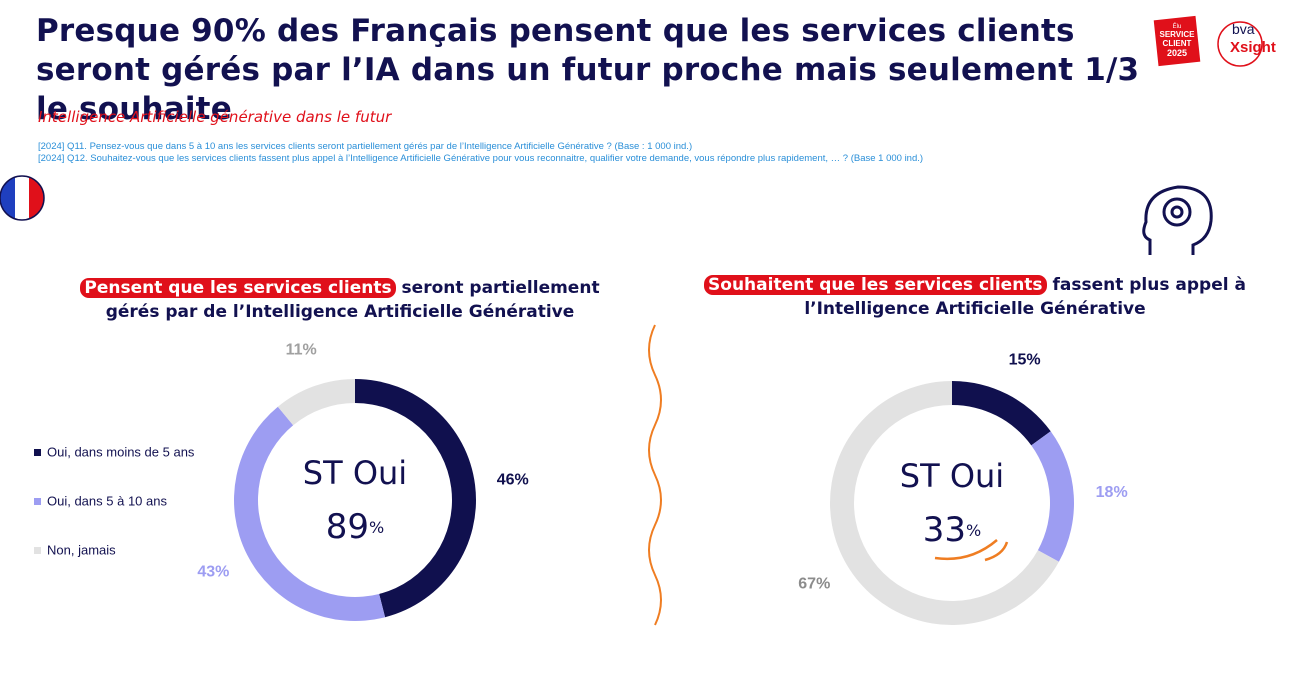  I want to click on value-label: 46%, so click(513, 479).